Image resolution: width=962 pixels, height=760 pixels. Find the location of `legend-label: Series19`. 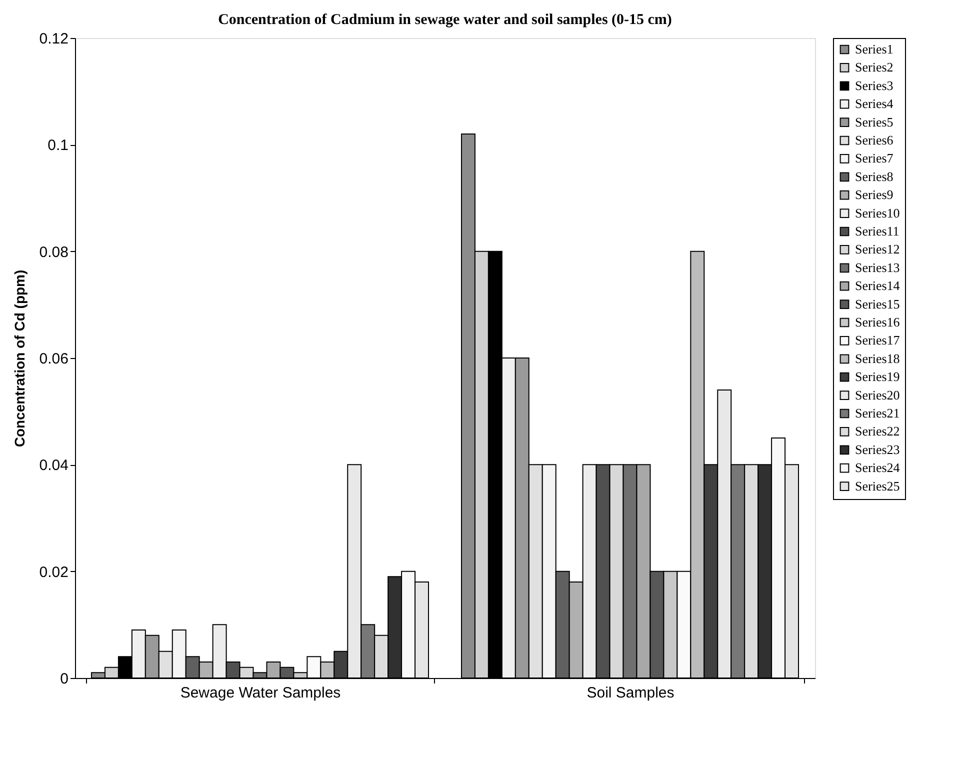

legend-label: Series19 is located at coordinates (877, 376).